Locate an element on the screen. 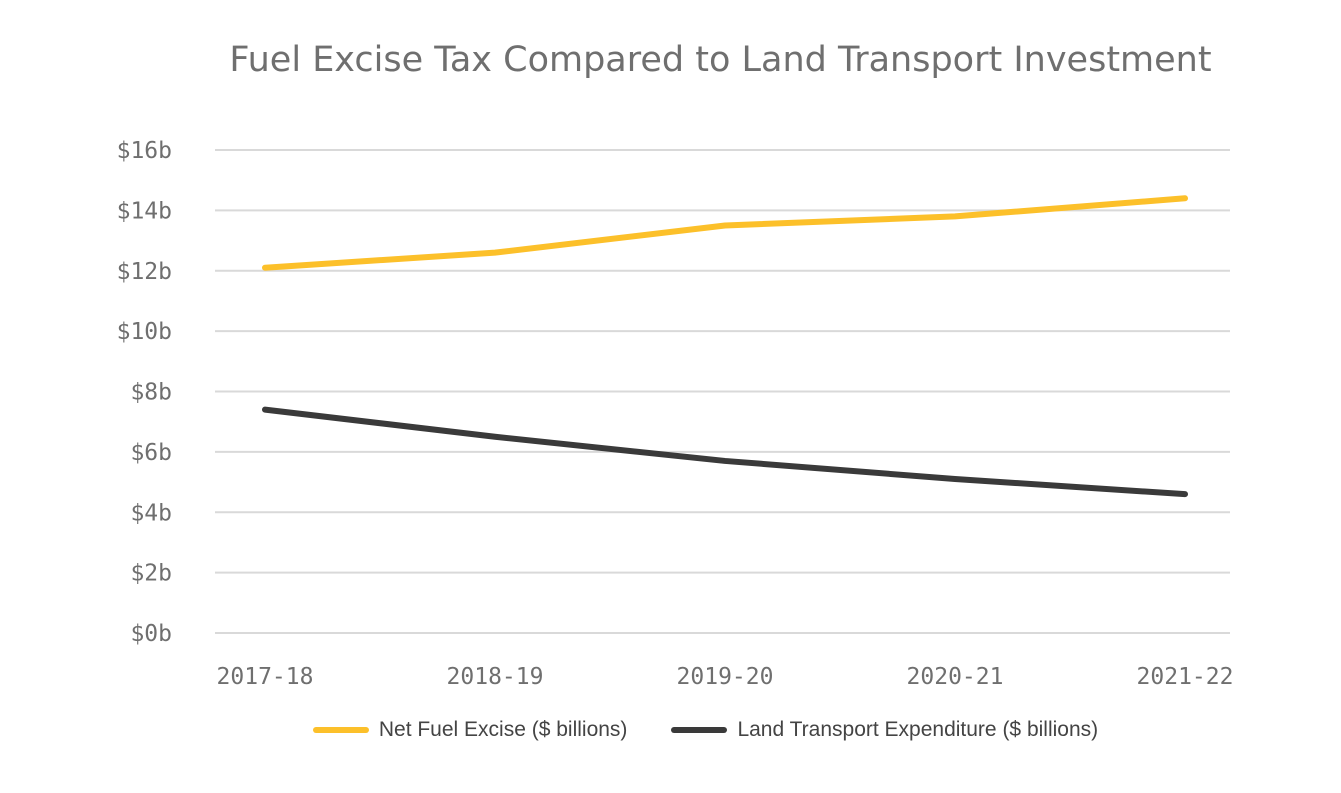  x-tick-label: 2019-20 is located at coordinates (725, 677).